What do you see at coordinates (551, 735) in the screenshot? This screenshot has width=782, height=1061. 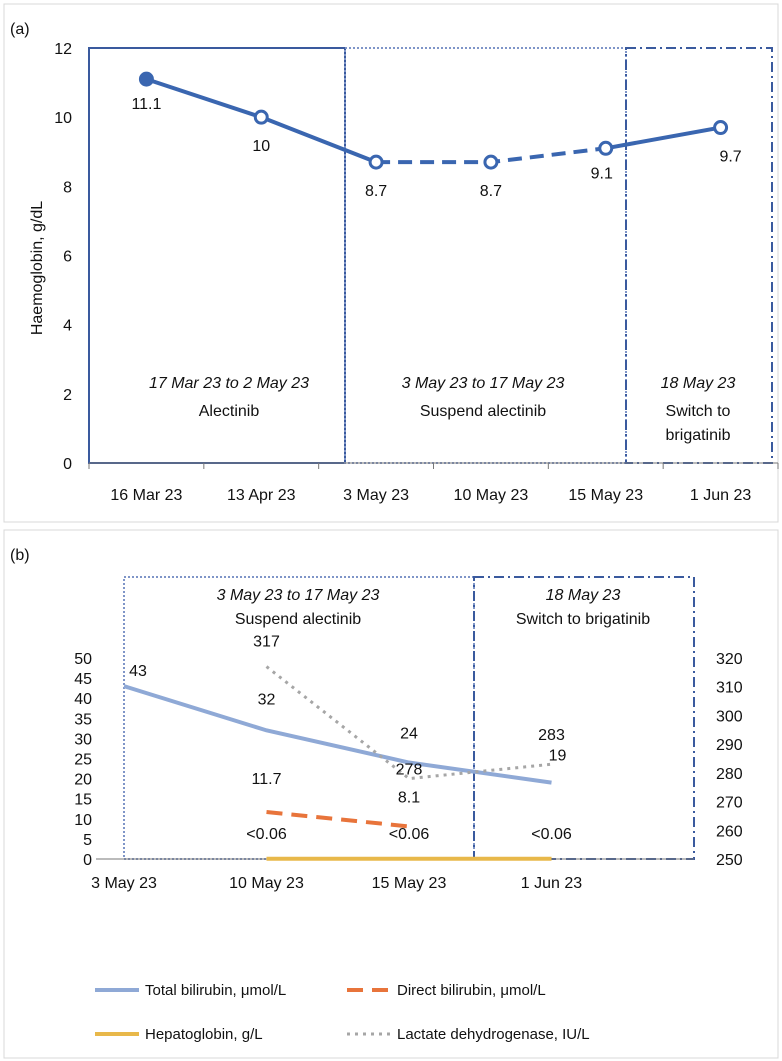 I see `lactate-dehydrogenase-data-label: 283` at bounding box center [551, 735].